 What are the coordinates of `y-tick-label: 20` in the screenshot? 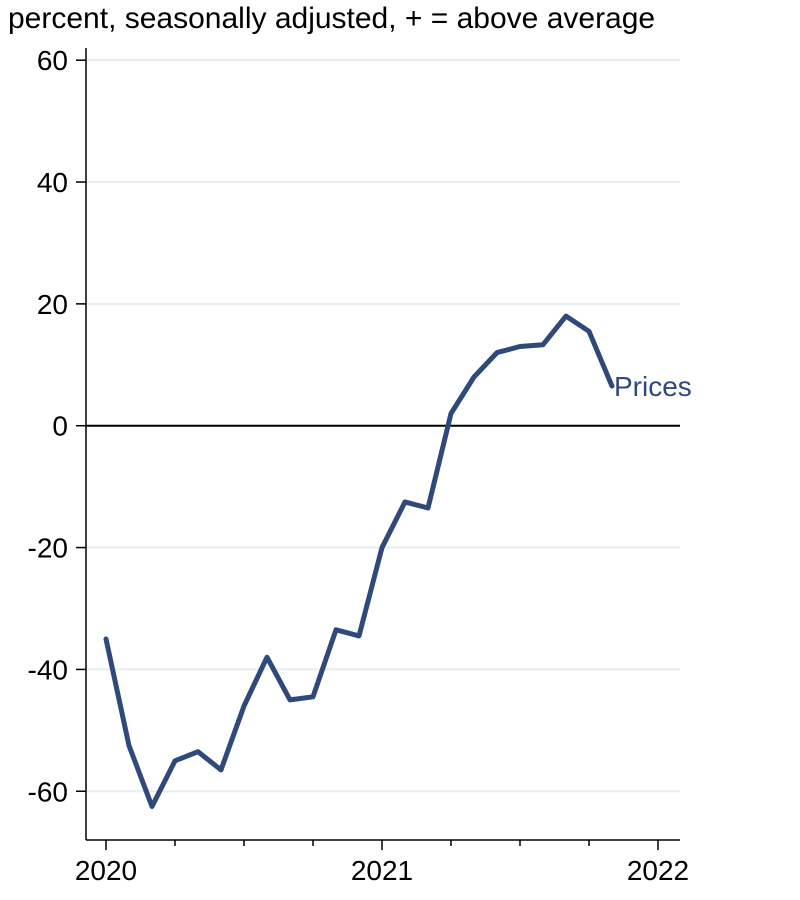 It's located at (52, 304).